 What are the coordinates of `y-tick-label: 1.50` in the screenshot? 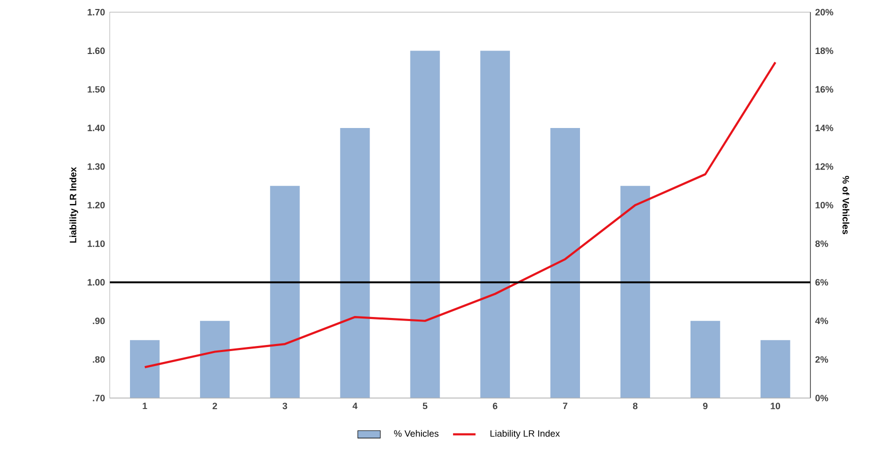 It's located at (96, 89).